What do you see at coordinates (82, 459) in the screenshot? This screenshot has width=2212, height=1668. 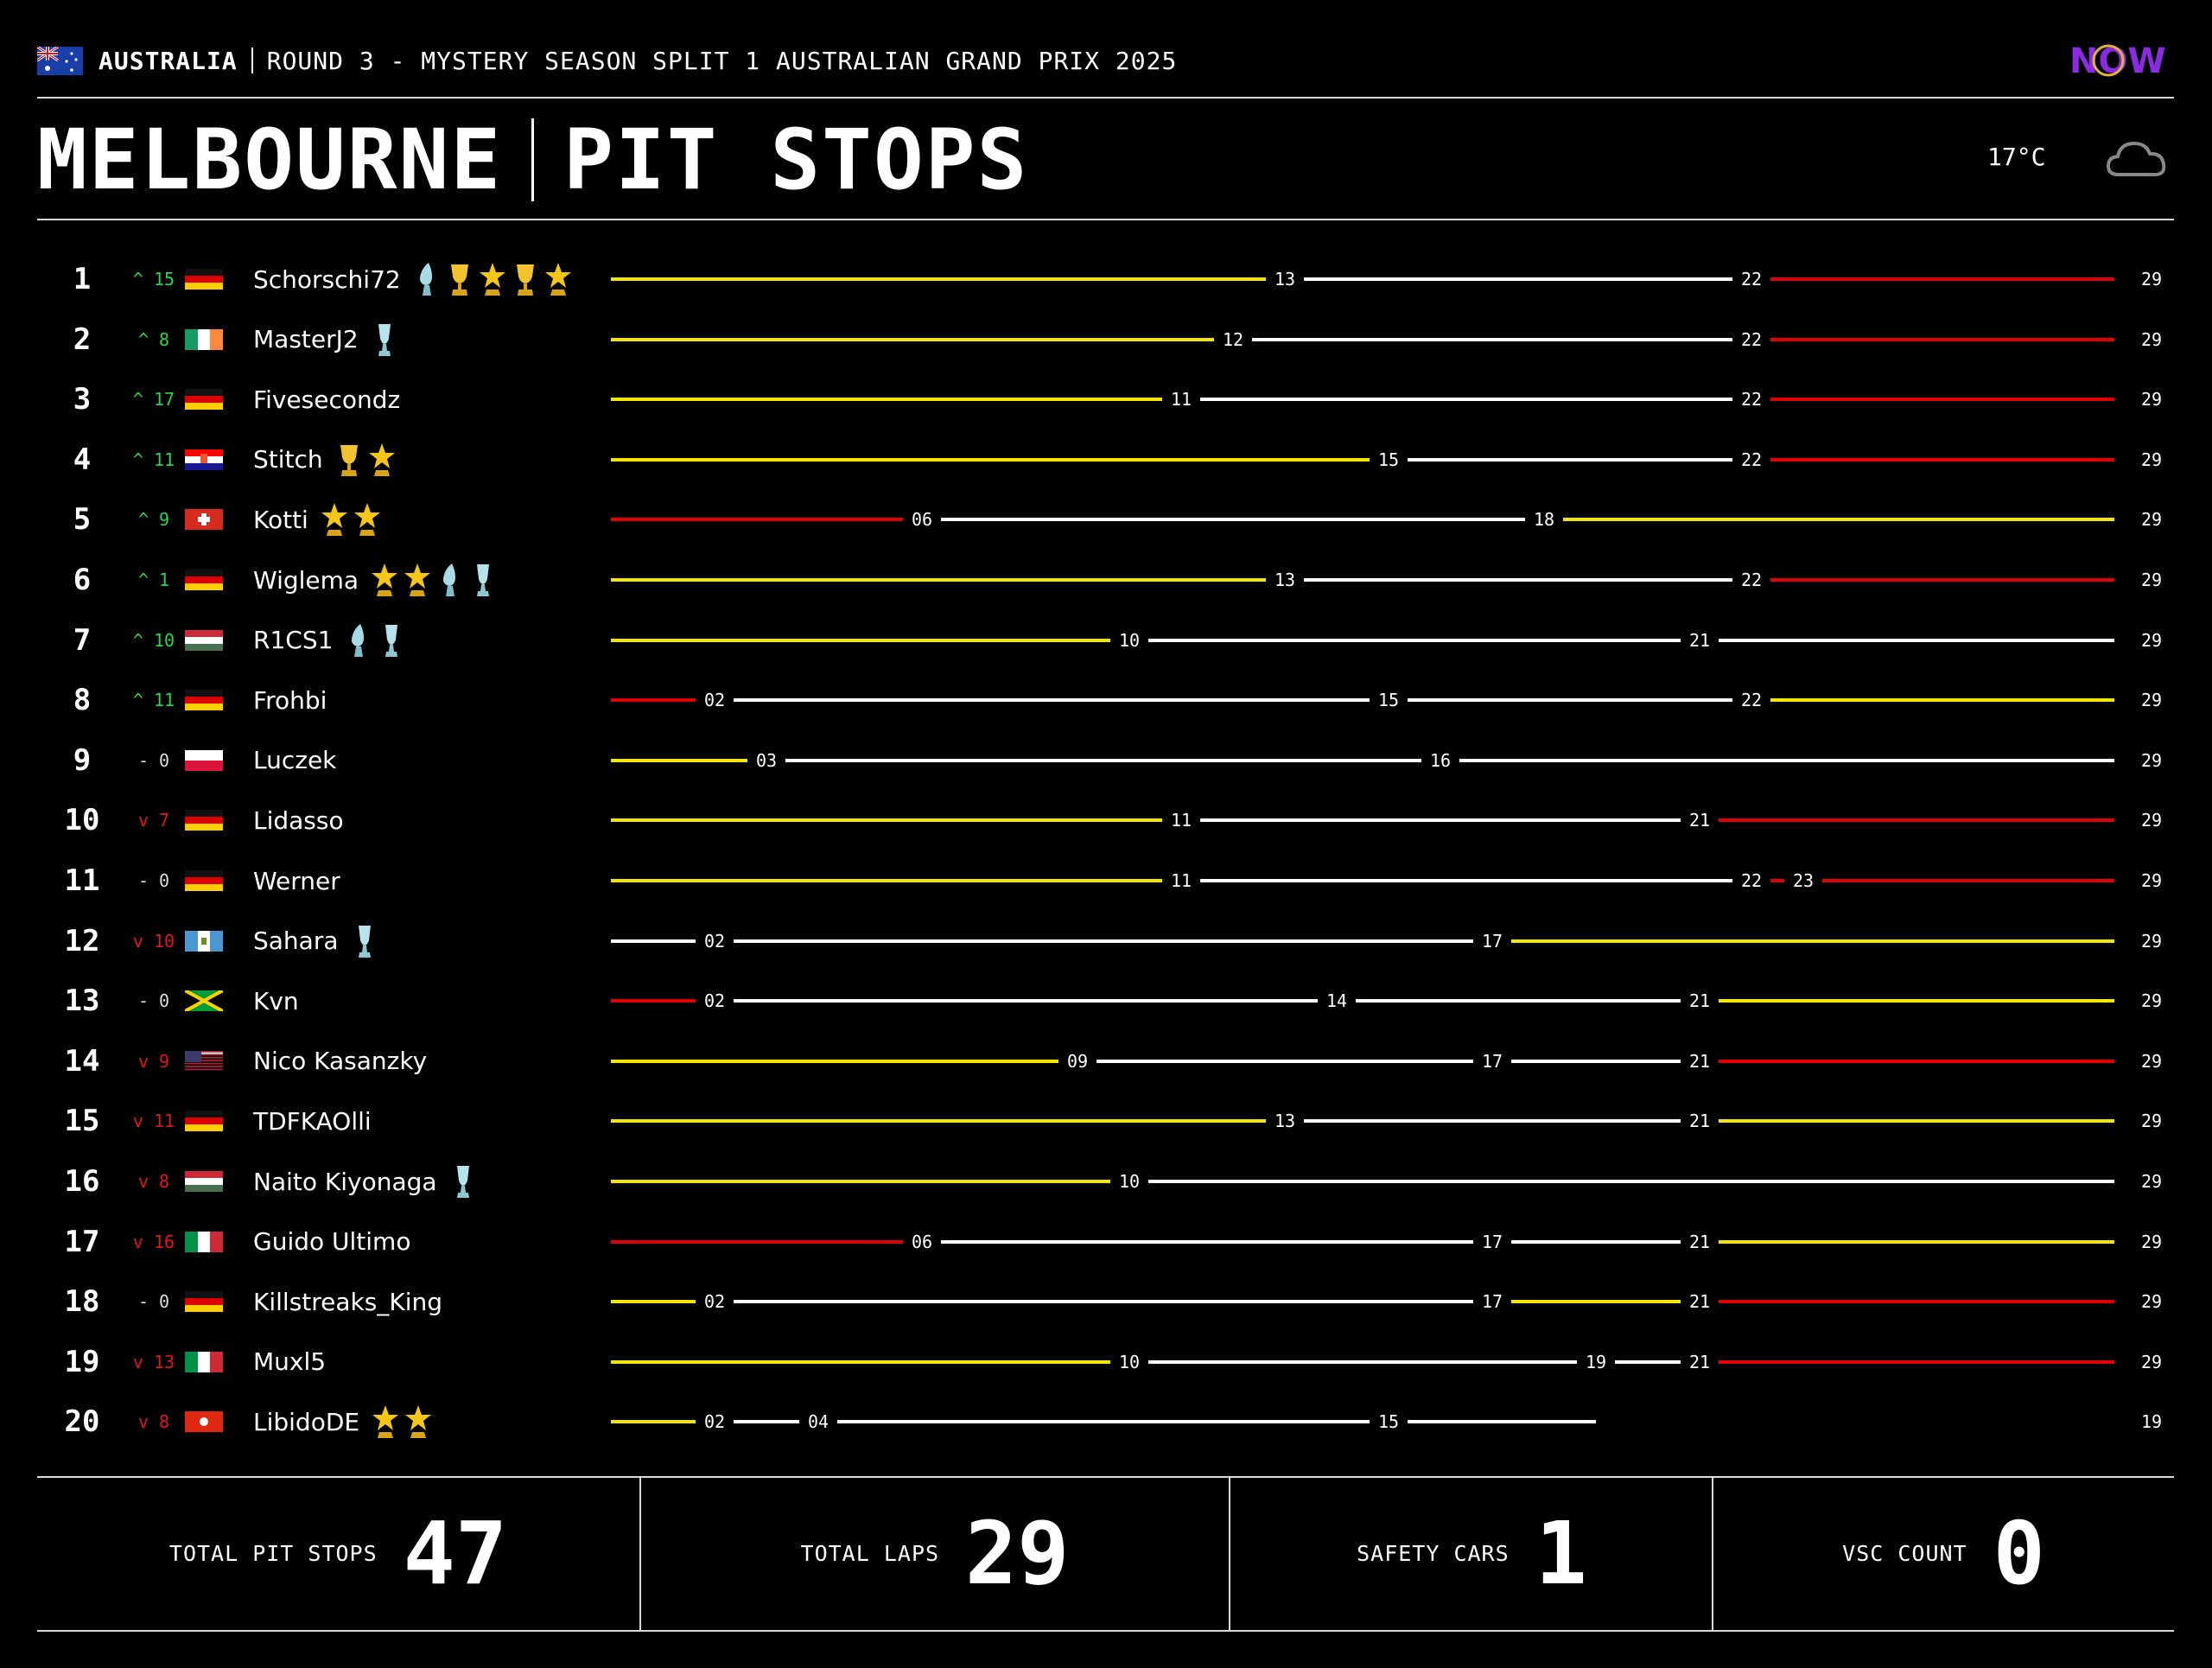 I see `position: 4` at bounding box center [82, 459].